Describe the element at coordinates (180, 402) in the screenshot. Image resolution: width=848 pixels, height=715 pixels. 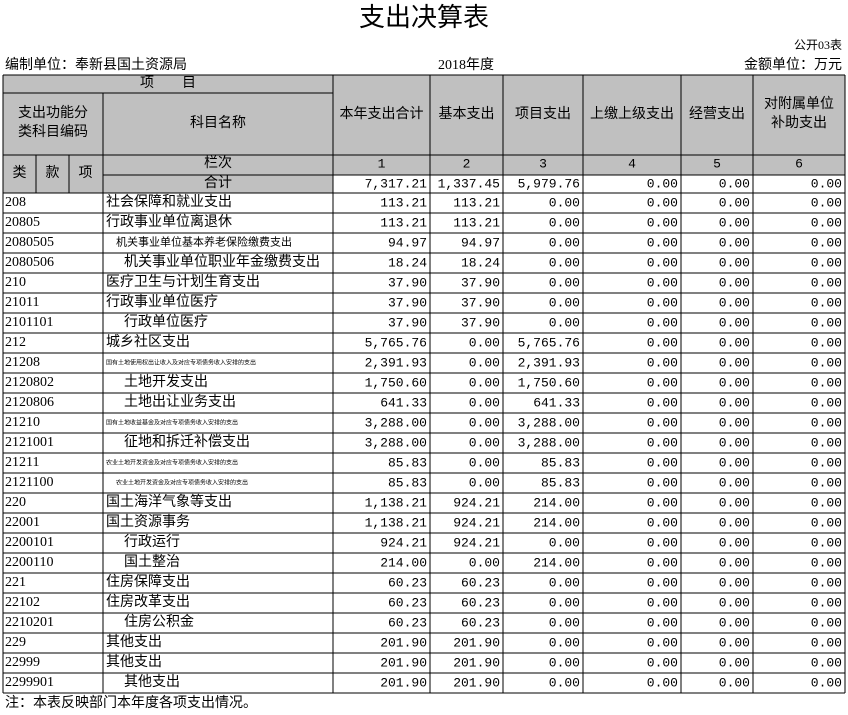
I see `name: 土地出让业务支出` at that location.